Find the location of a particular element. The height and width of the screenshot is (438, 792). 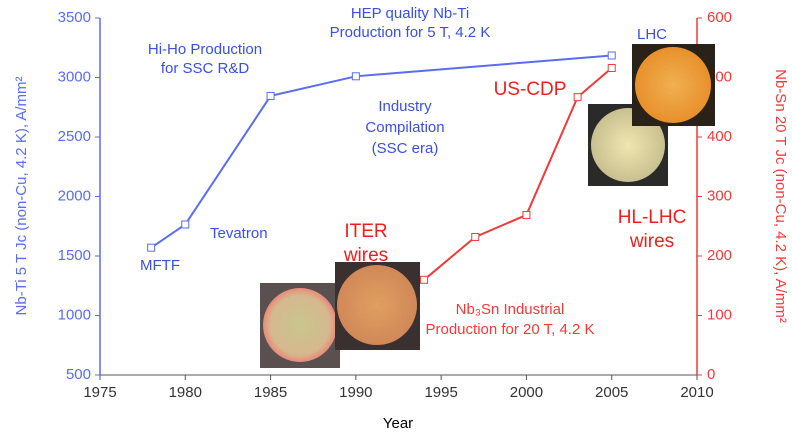

x-tick-label: 1980 is located at coordinates (185, 392).